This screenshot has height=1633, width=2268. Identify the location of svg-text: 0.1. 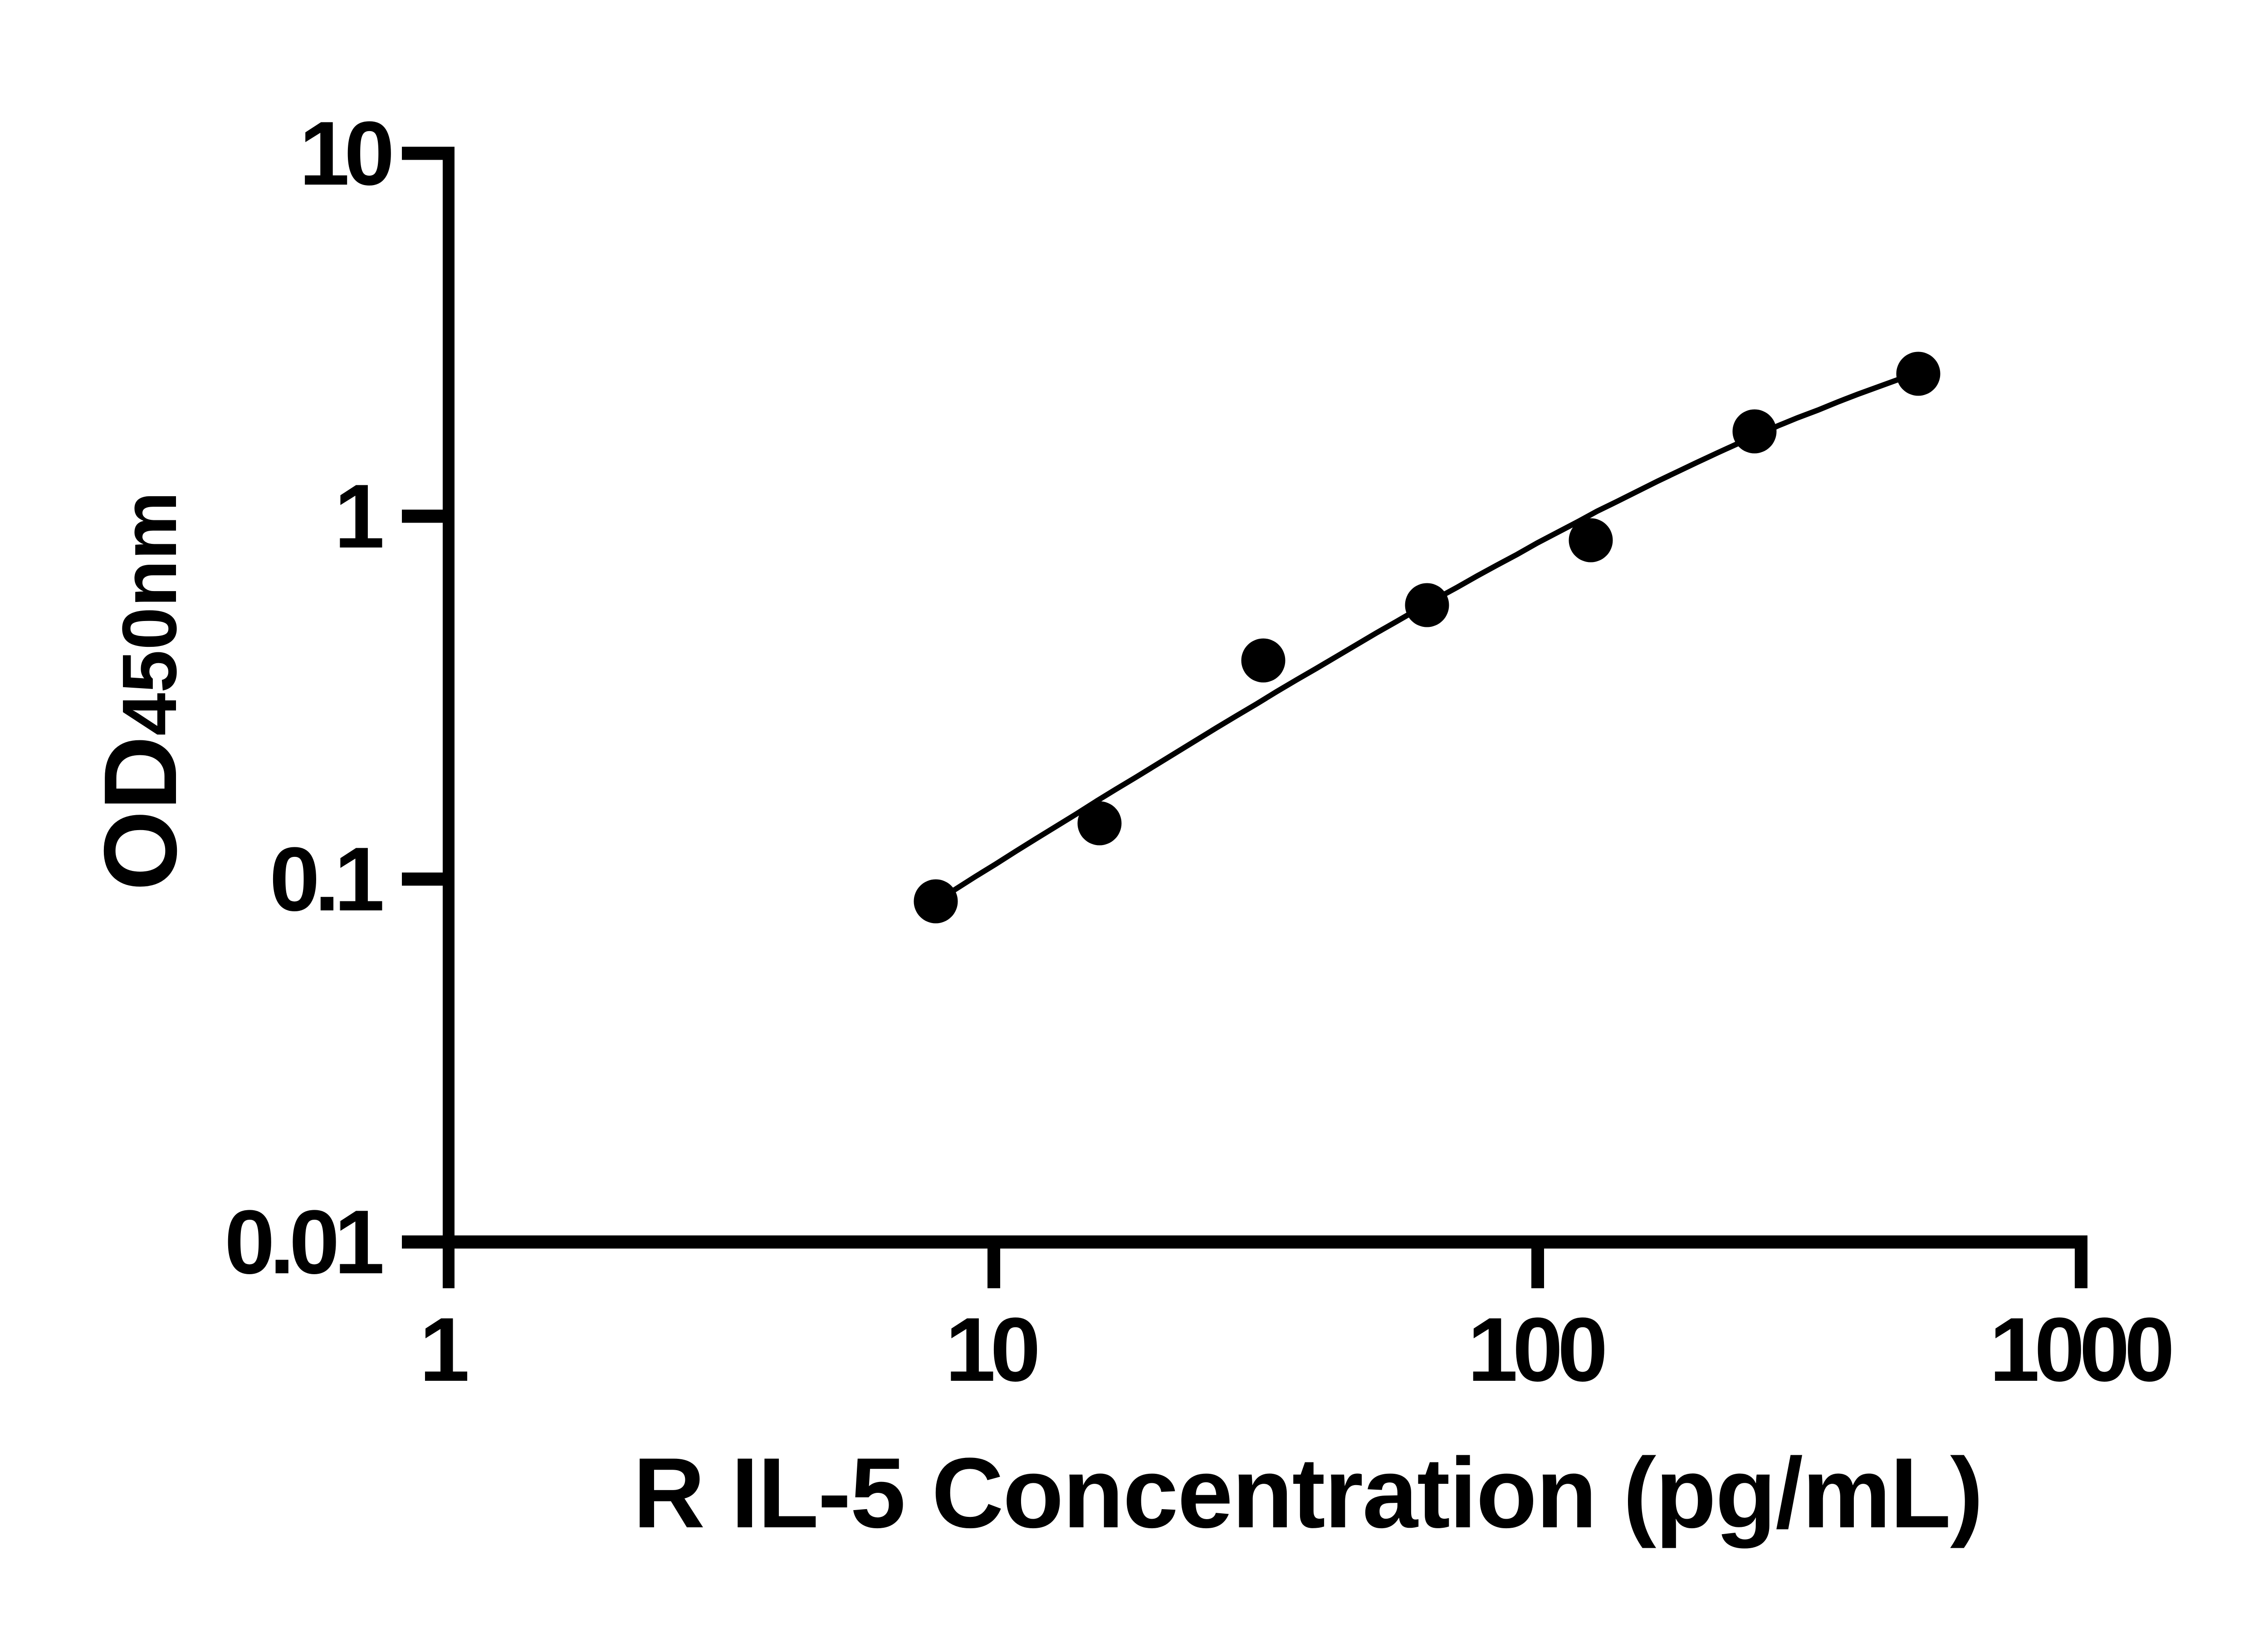
(325, 879).